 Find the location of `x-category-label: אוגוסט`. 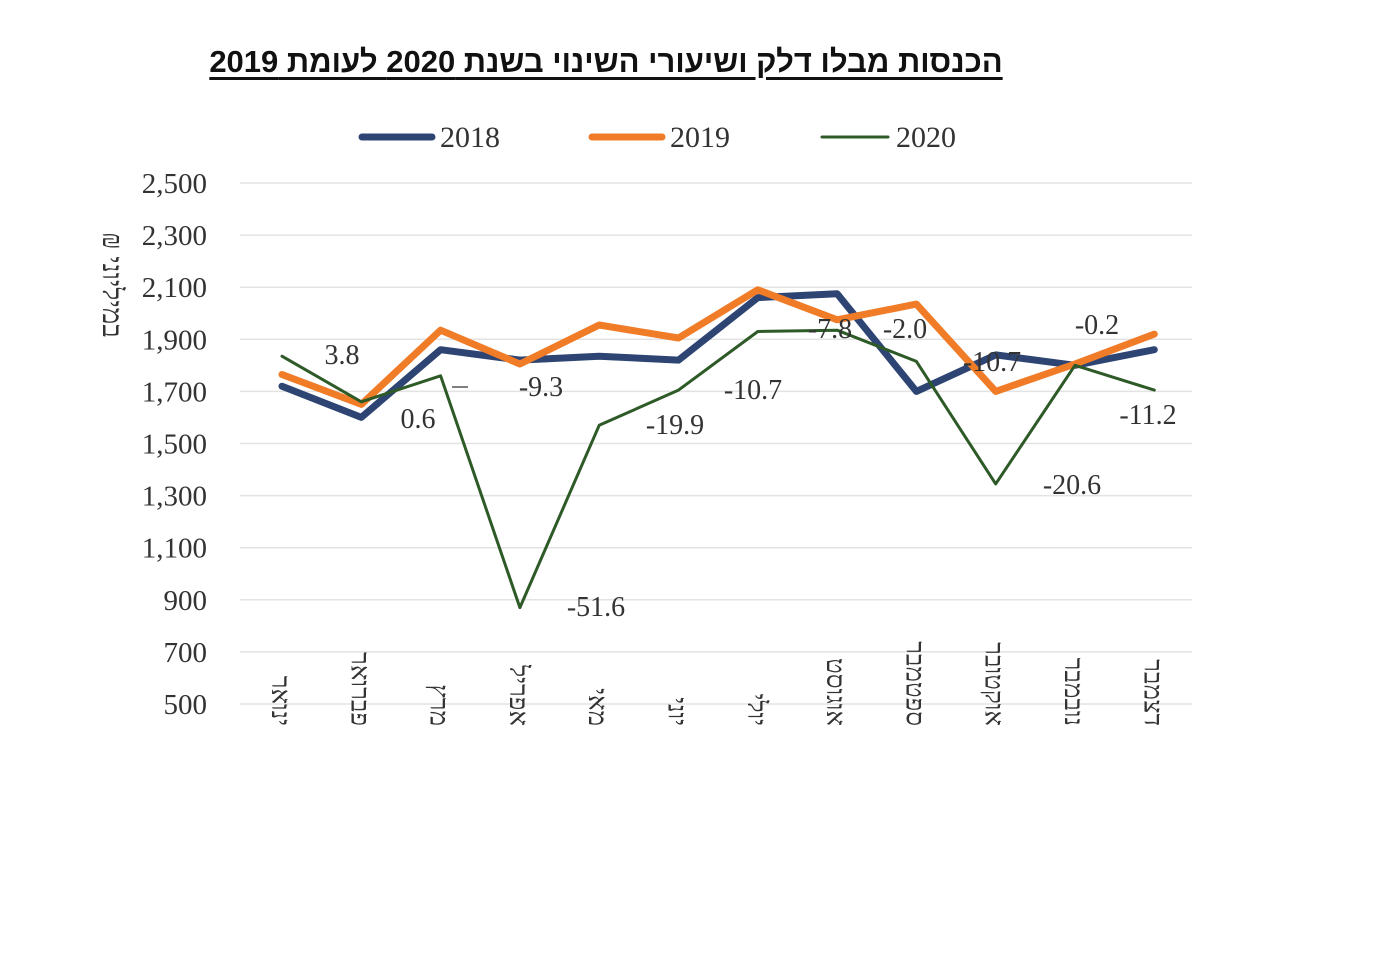

x-category-label: אוגוסט is located at coordinates (835, 692).